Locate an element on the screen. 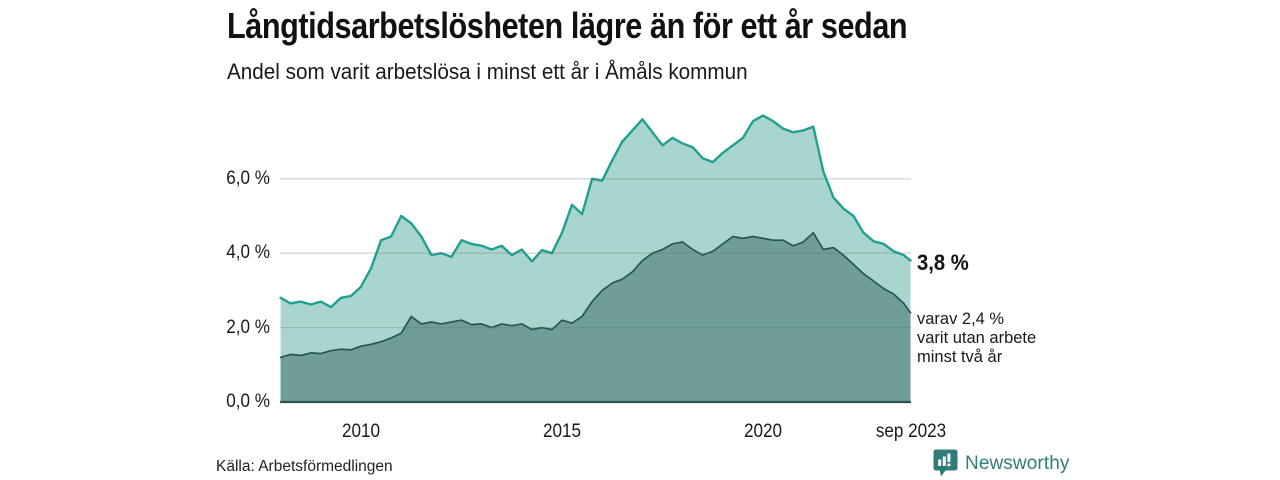 The height and width of the screenshot is (480, 1280). latest-value-annotation: 3,8 % is located at coordinates (943, 262).